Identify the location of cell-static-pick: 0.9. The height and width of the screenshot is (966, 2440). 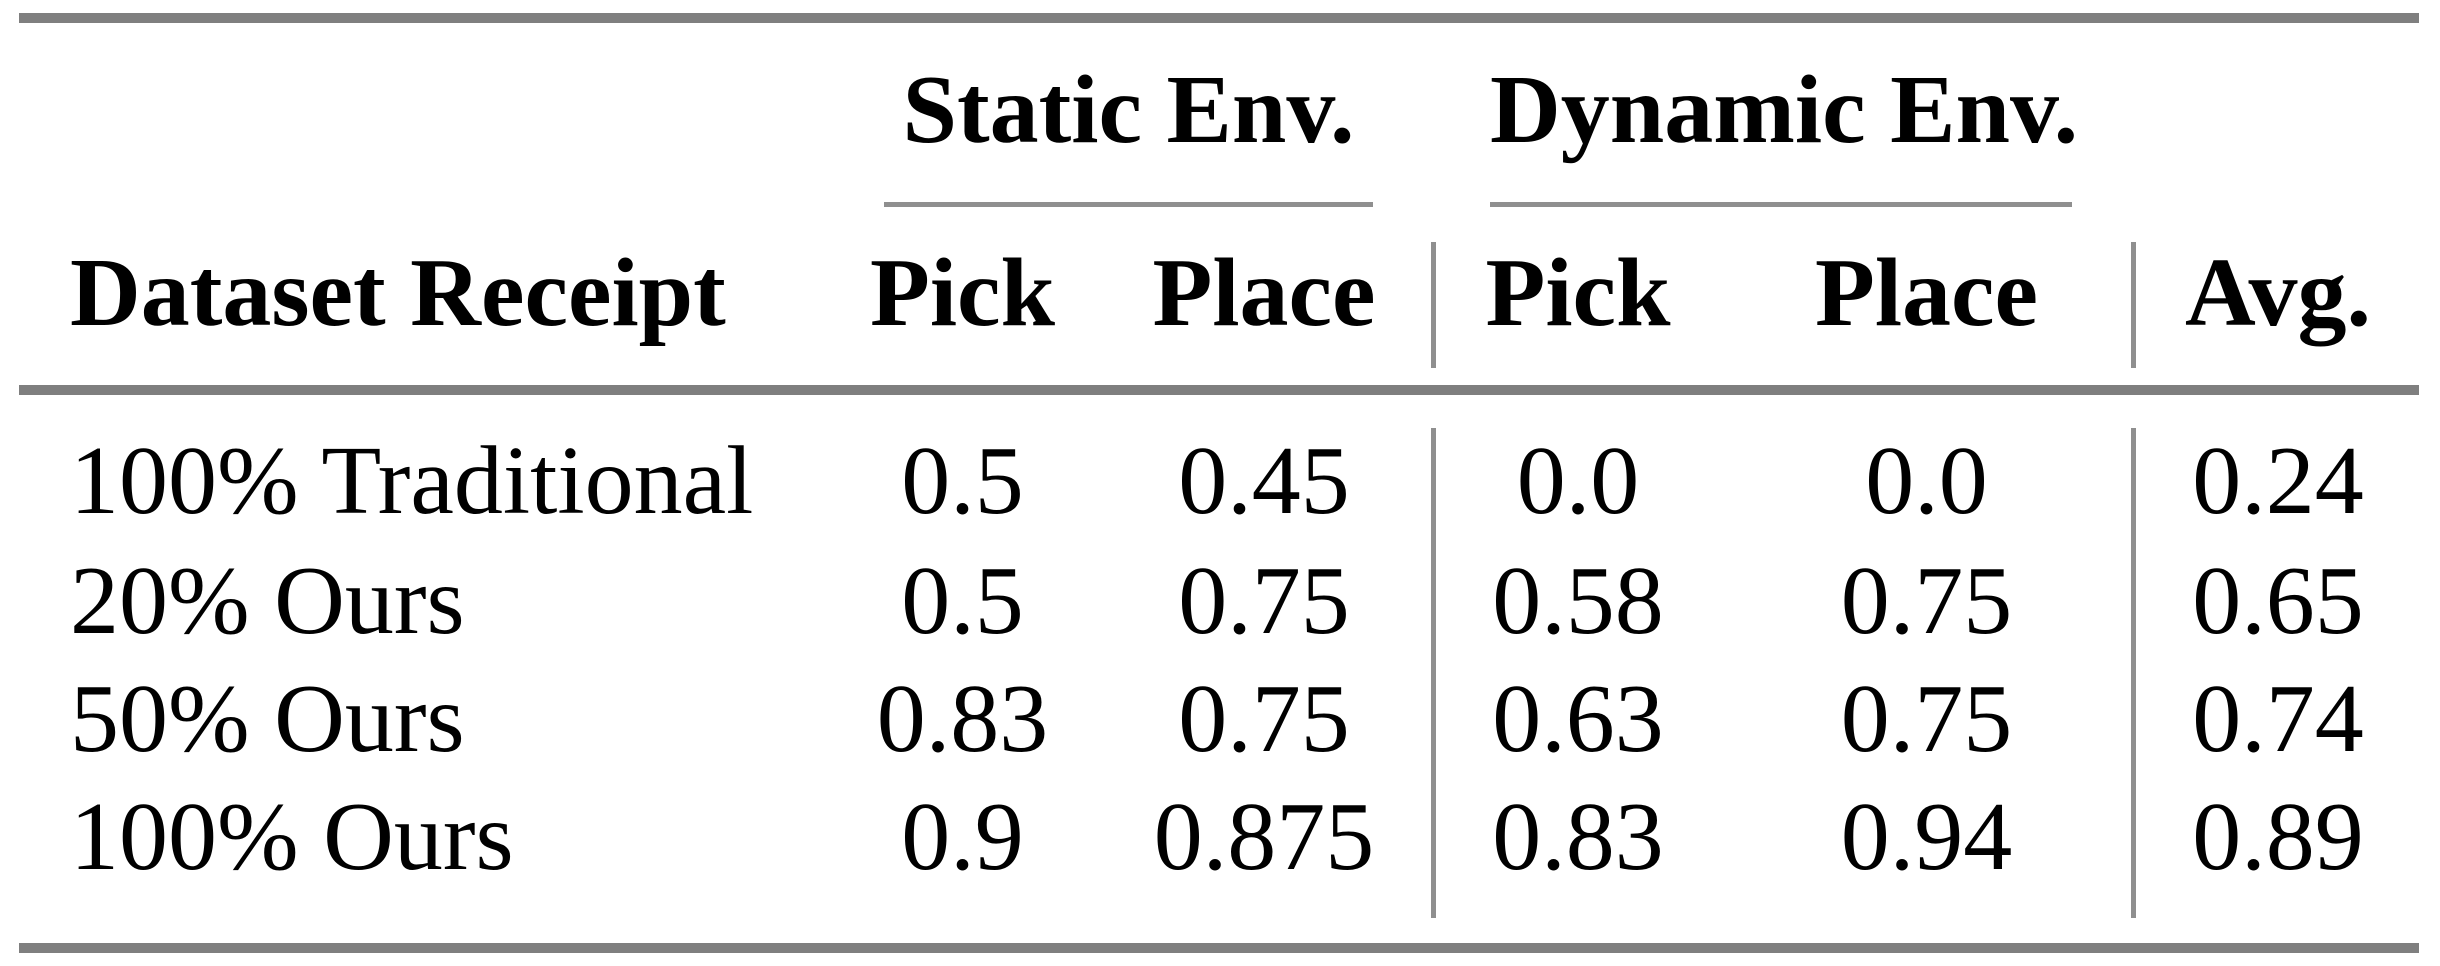
(962, 837).